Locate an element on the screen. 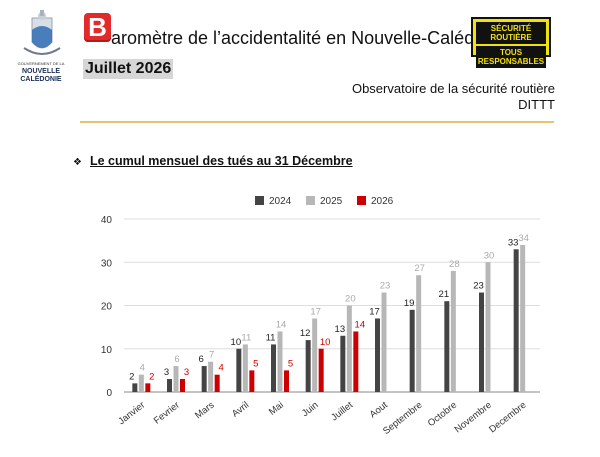  y-tick-label: 0 is located at coordinates (109, 393).